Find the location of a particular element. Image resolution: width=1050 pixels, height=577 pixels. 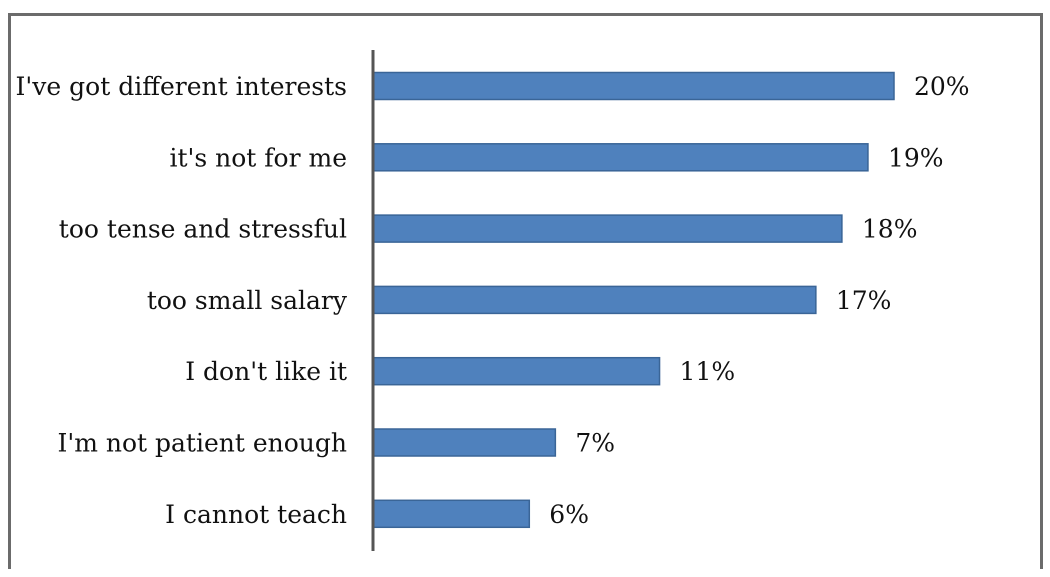

value-label: 11% is located at coordinates (708, 371).